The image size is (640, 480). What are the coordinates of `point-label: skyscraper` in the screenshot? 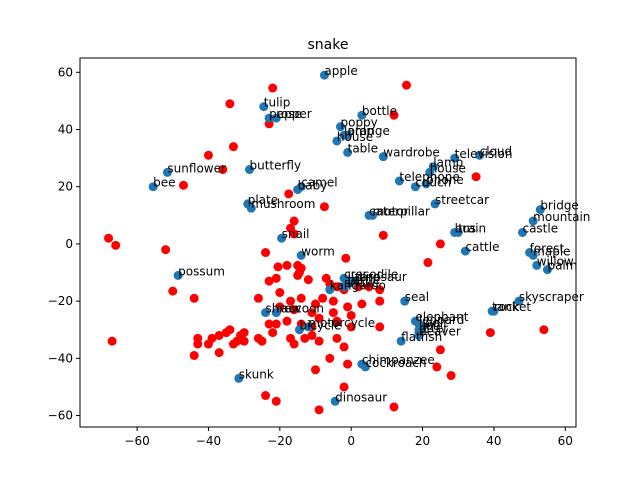 It's located at (551, 297).